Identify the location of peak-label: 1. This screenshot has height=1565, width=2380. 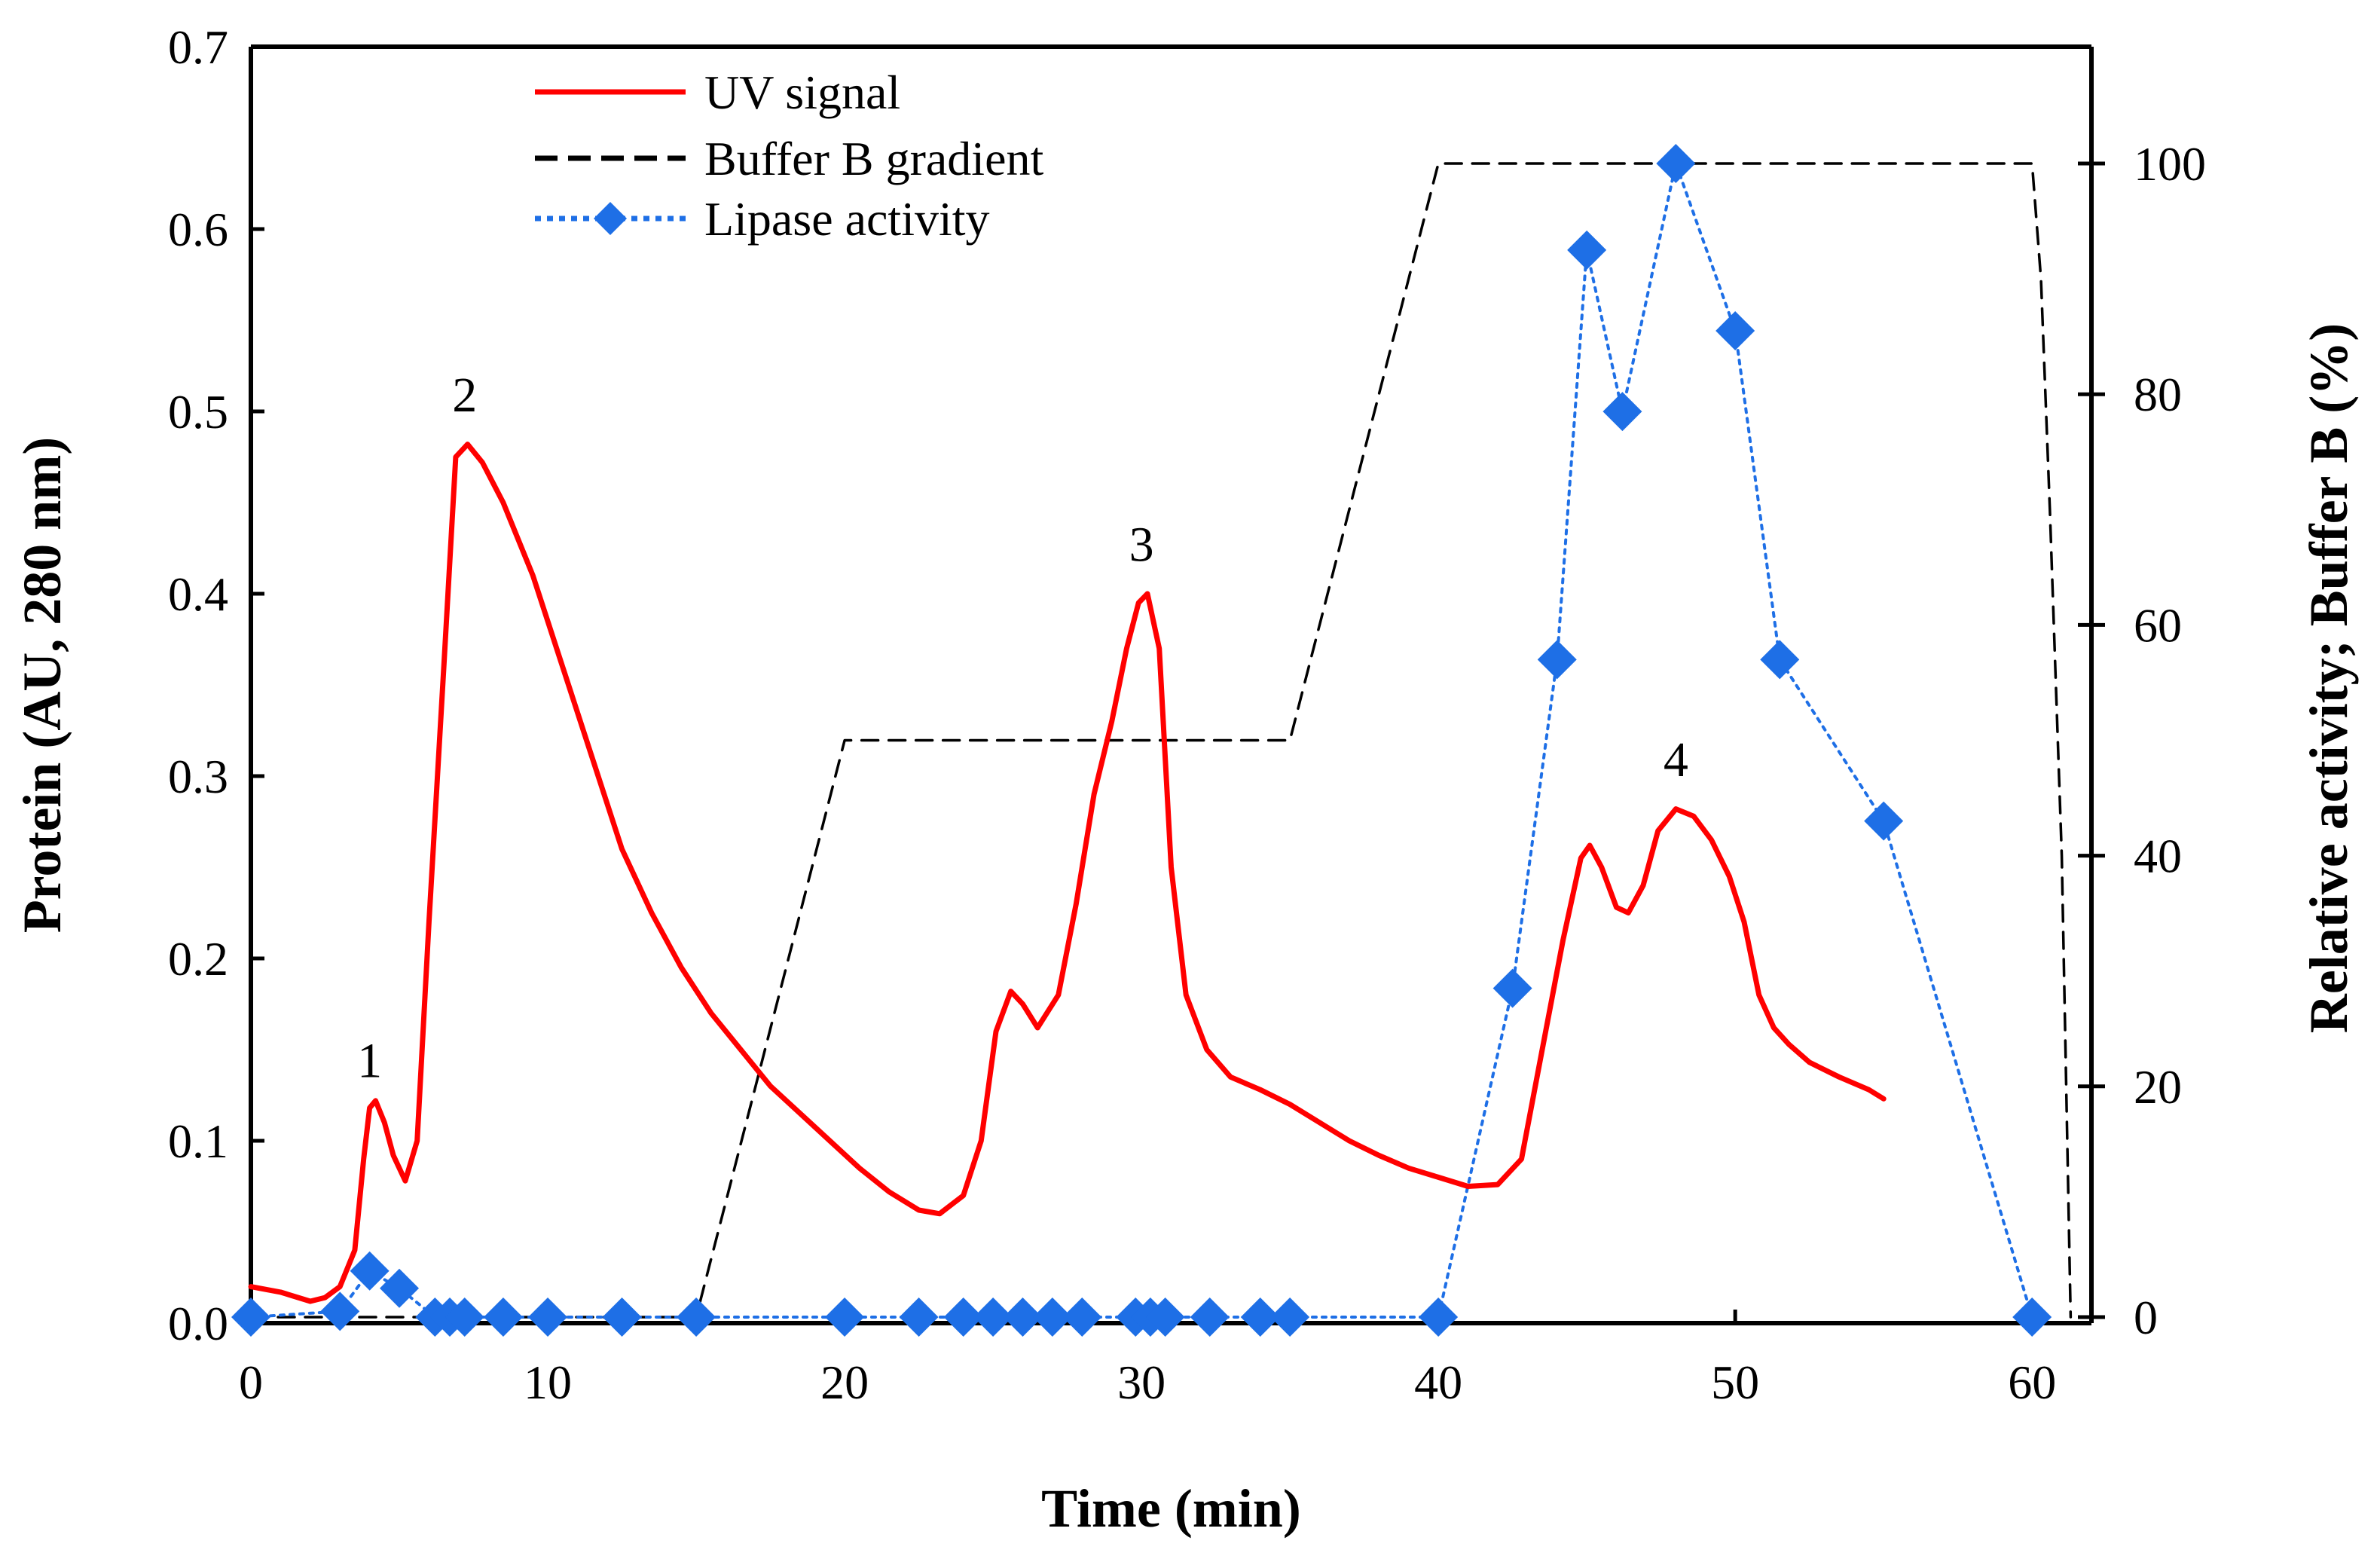
(369, 1060).